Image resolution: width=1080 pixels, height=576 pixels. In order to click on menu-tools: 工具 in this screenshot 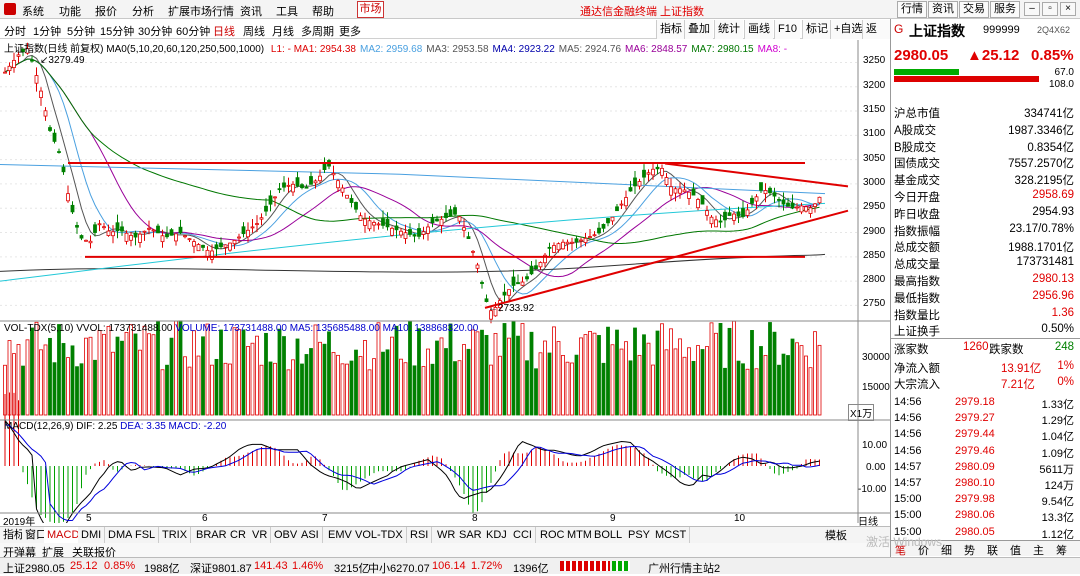, I will do `click(287, 12)`.